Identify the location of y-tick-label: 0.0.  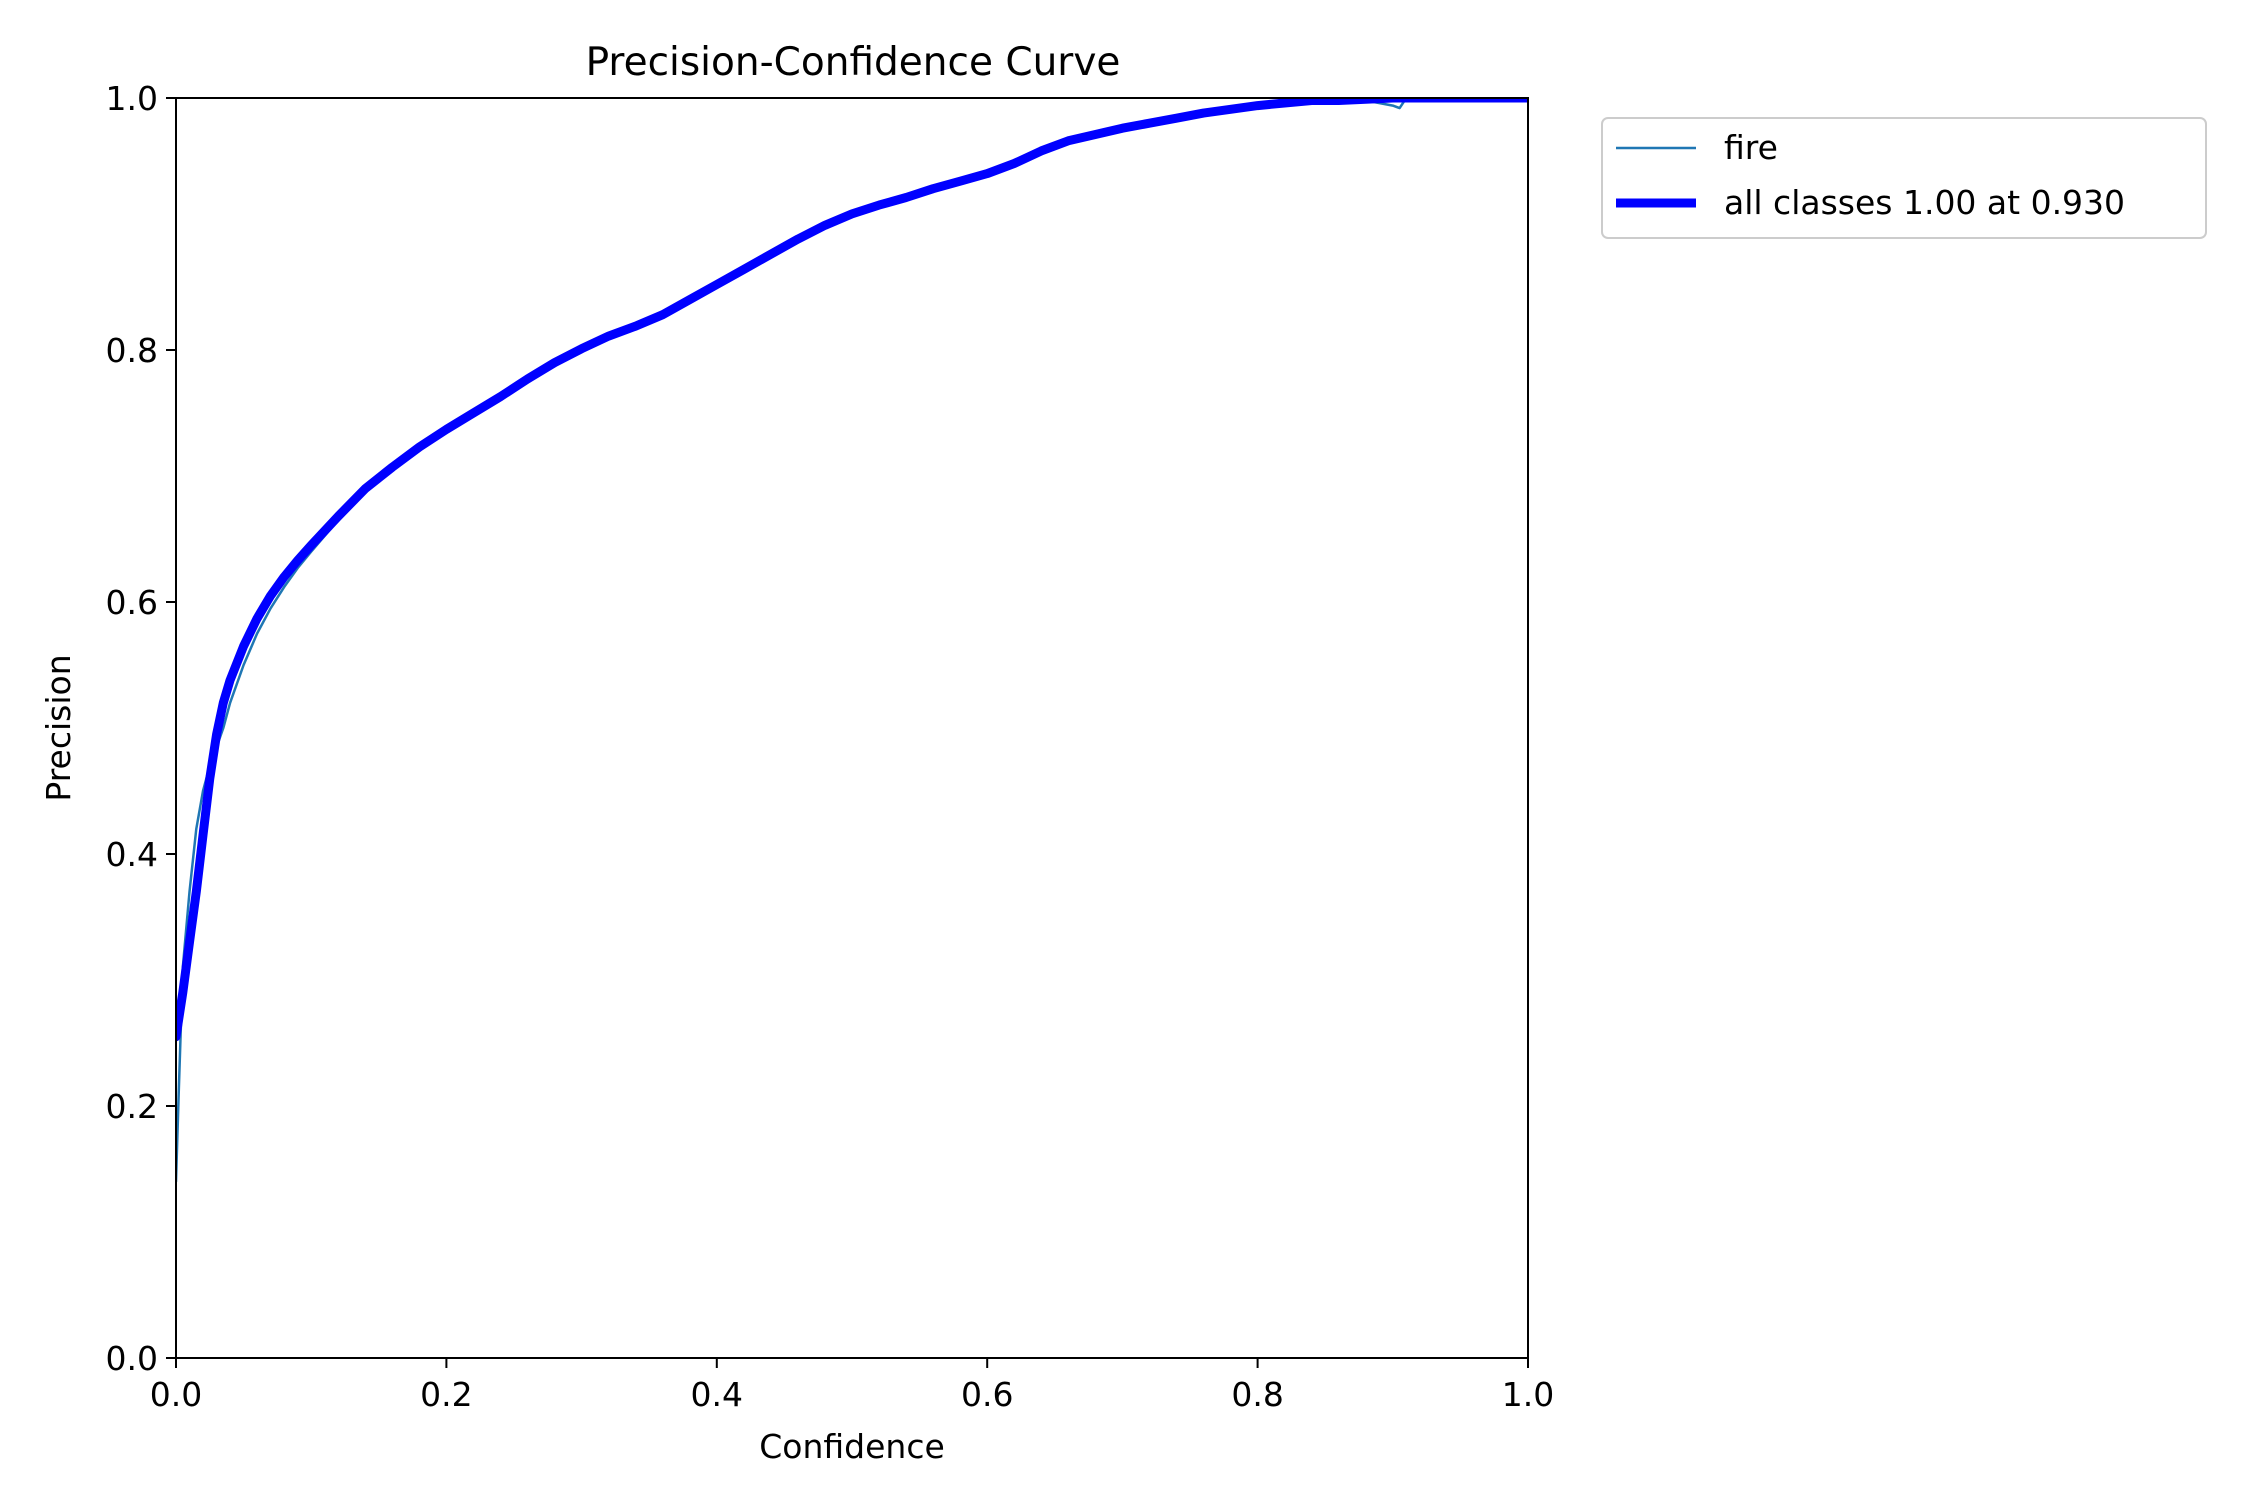
(132, 1358).